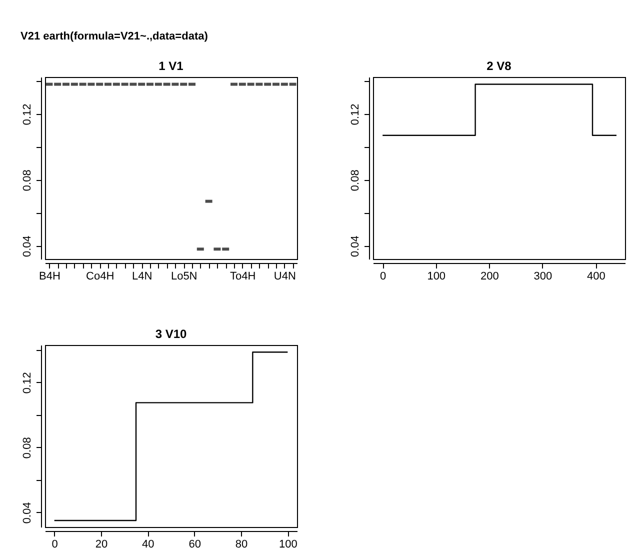 Image resolution: width=640 pixels, height=548 pixels. What do you see at coordinates (101, 543) in the screenshot?
I see `x-tick-label: 20` at bounding box center [101, 543].